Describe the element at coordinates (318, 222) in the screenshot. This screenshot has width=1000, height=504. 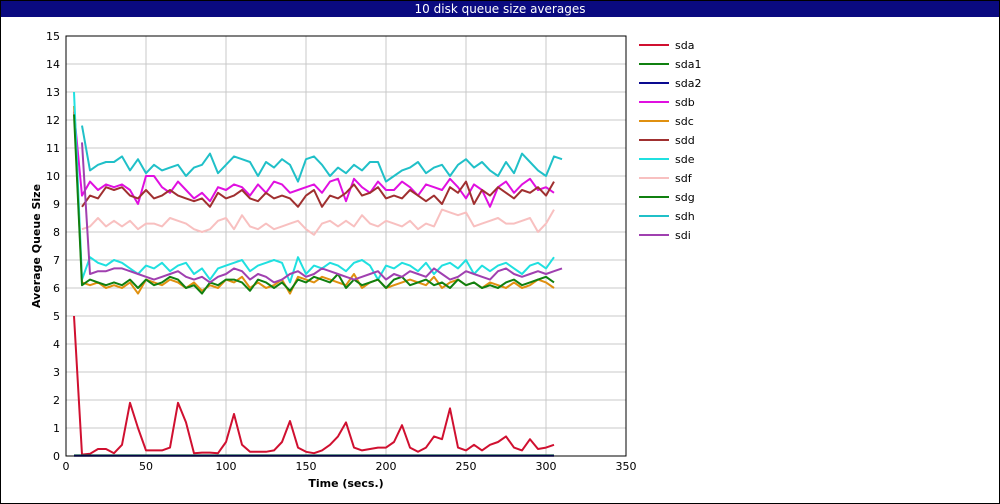
I see `series-line-sdf` at that location.